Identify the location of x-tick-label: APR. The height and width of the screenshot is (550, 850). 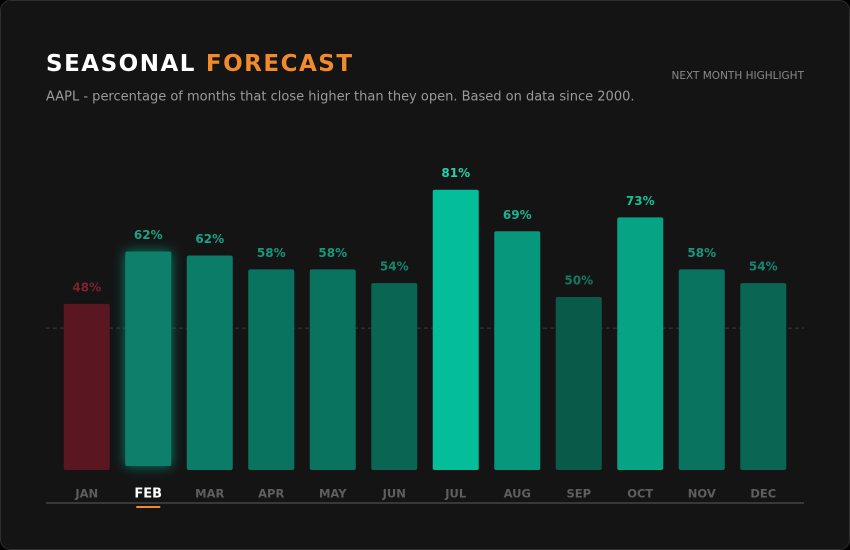
(271, 494).